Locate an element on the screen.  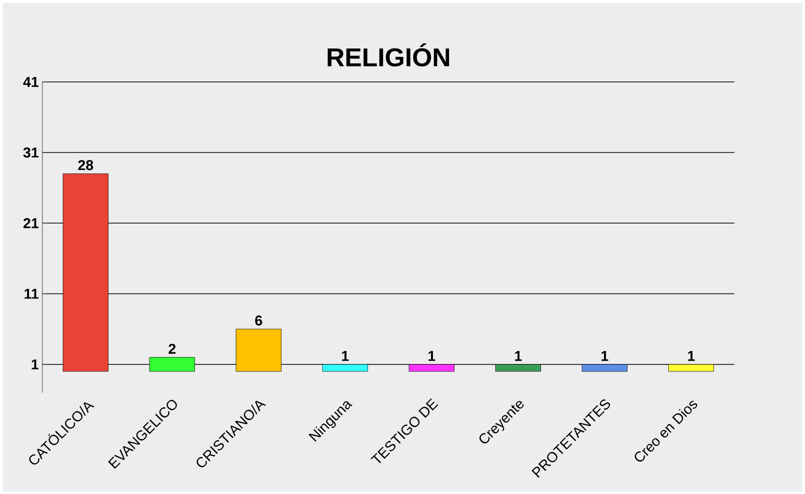
y-tick-label: 41 is located at coordinates (30, 81).